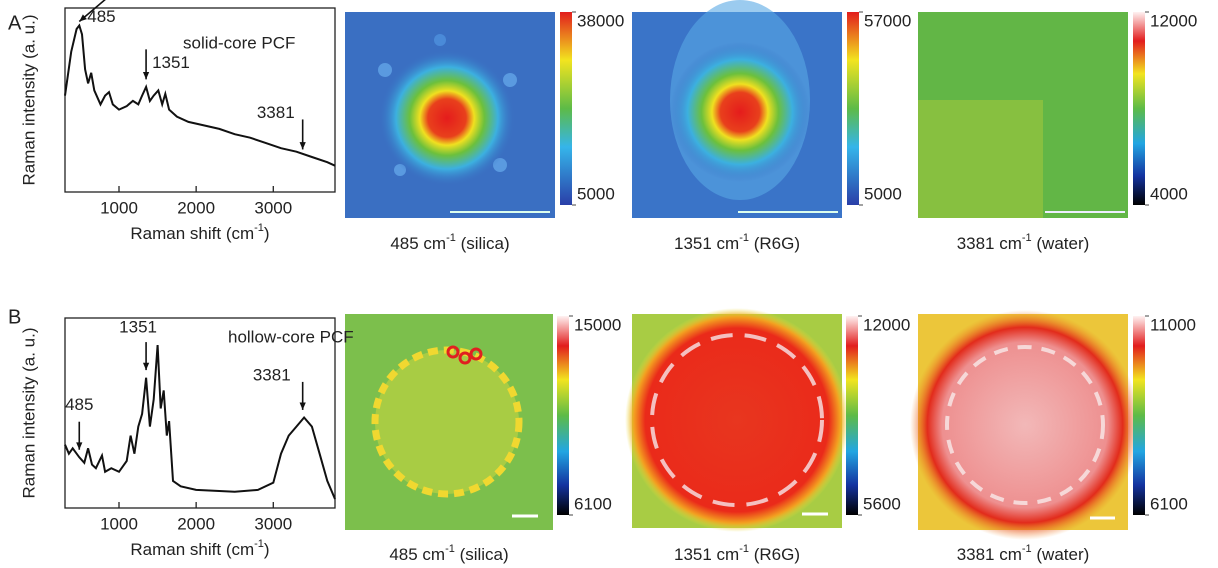 Image resolution: width=1218 pixels, height=568 pixels. Describe the element at coordinates (14, 317) in the screenshot. I see `panel-label: B` at that location.